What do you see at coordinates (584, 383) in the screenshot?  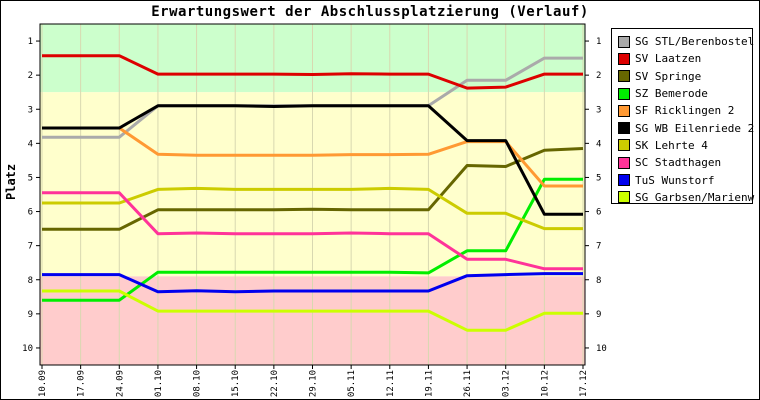 I see `x-tick-label-17.12: 17.12` at bounding box center [584, 383].